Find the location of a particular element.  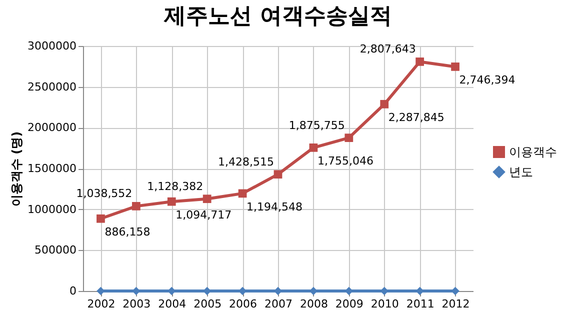

x-tick-label: 2003 is located at coordinates (136, 304).